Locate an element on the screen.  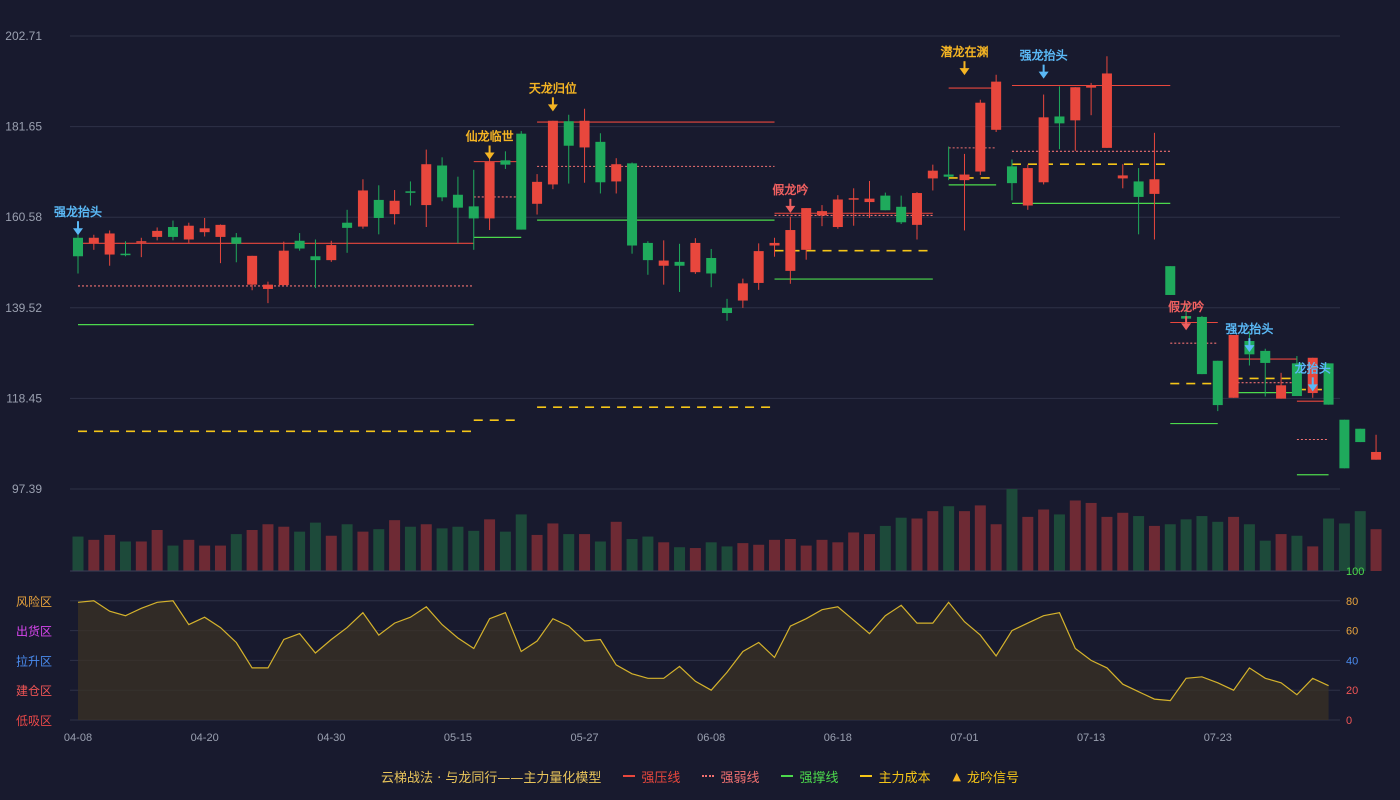
osc-zone-label: 拉升区 is located at coordinates (34, 660).